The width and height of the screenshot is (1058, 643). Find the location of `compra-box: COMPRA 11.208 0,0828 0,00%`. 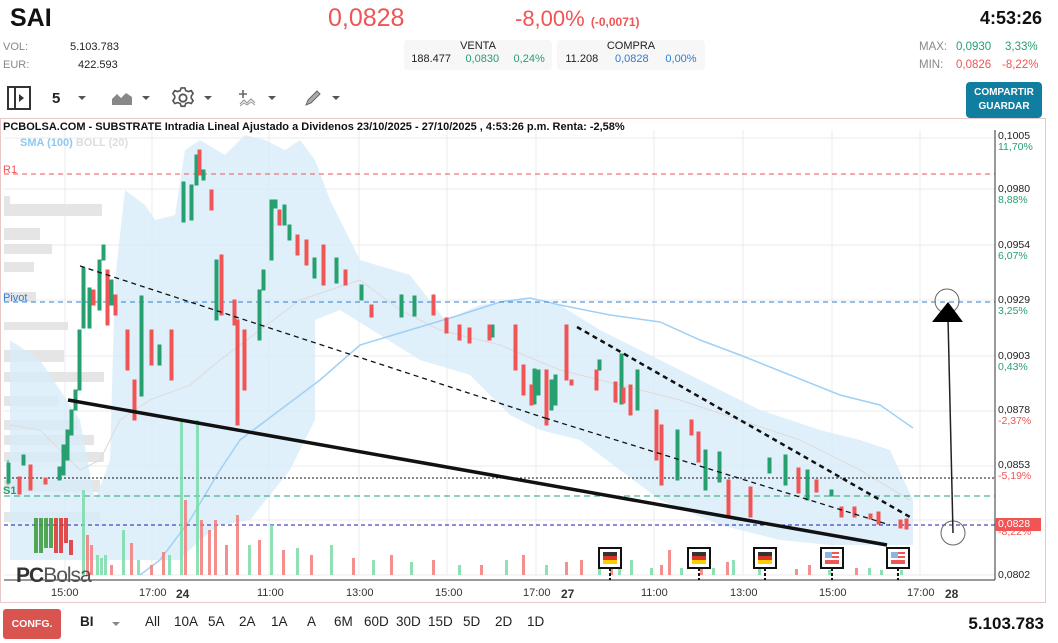

compra-box: COMPRA 11.208 0,0828 0,00% is located at coordinates (631, 55).